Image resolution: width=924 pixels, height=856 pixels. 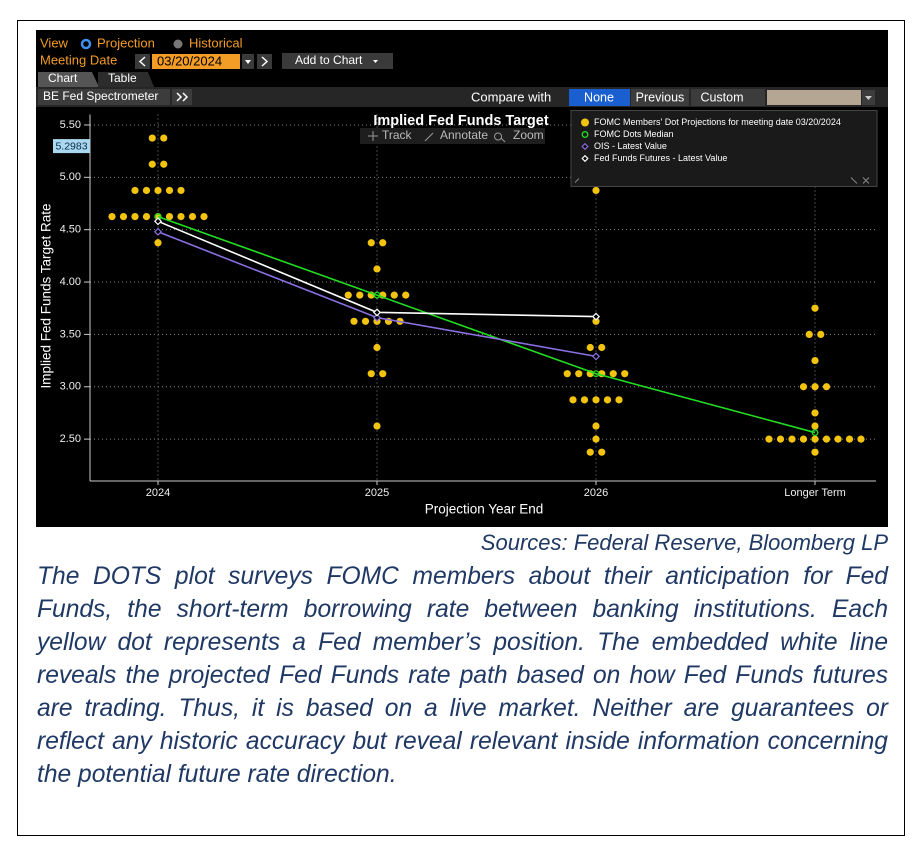 I want to click on y-tick-label: 2.50, so click(x=70, y=439).